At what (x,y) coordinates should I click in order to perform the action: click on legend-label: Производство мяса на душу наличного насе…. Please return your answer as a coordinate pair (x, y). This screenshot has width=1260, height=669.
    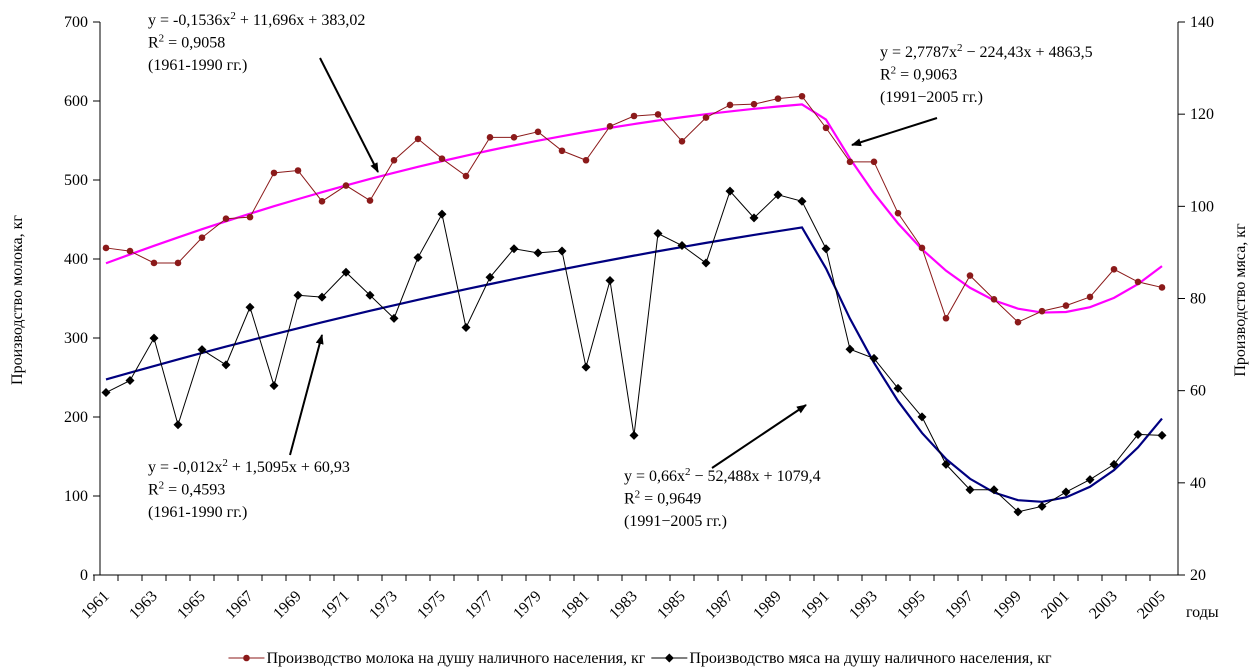
    Looking at the image, I should click on (870, 658).